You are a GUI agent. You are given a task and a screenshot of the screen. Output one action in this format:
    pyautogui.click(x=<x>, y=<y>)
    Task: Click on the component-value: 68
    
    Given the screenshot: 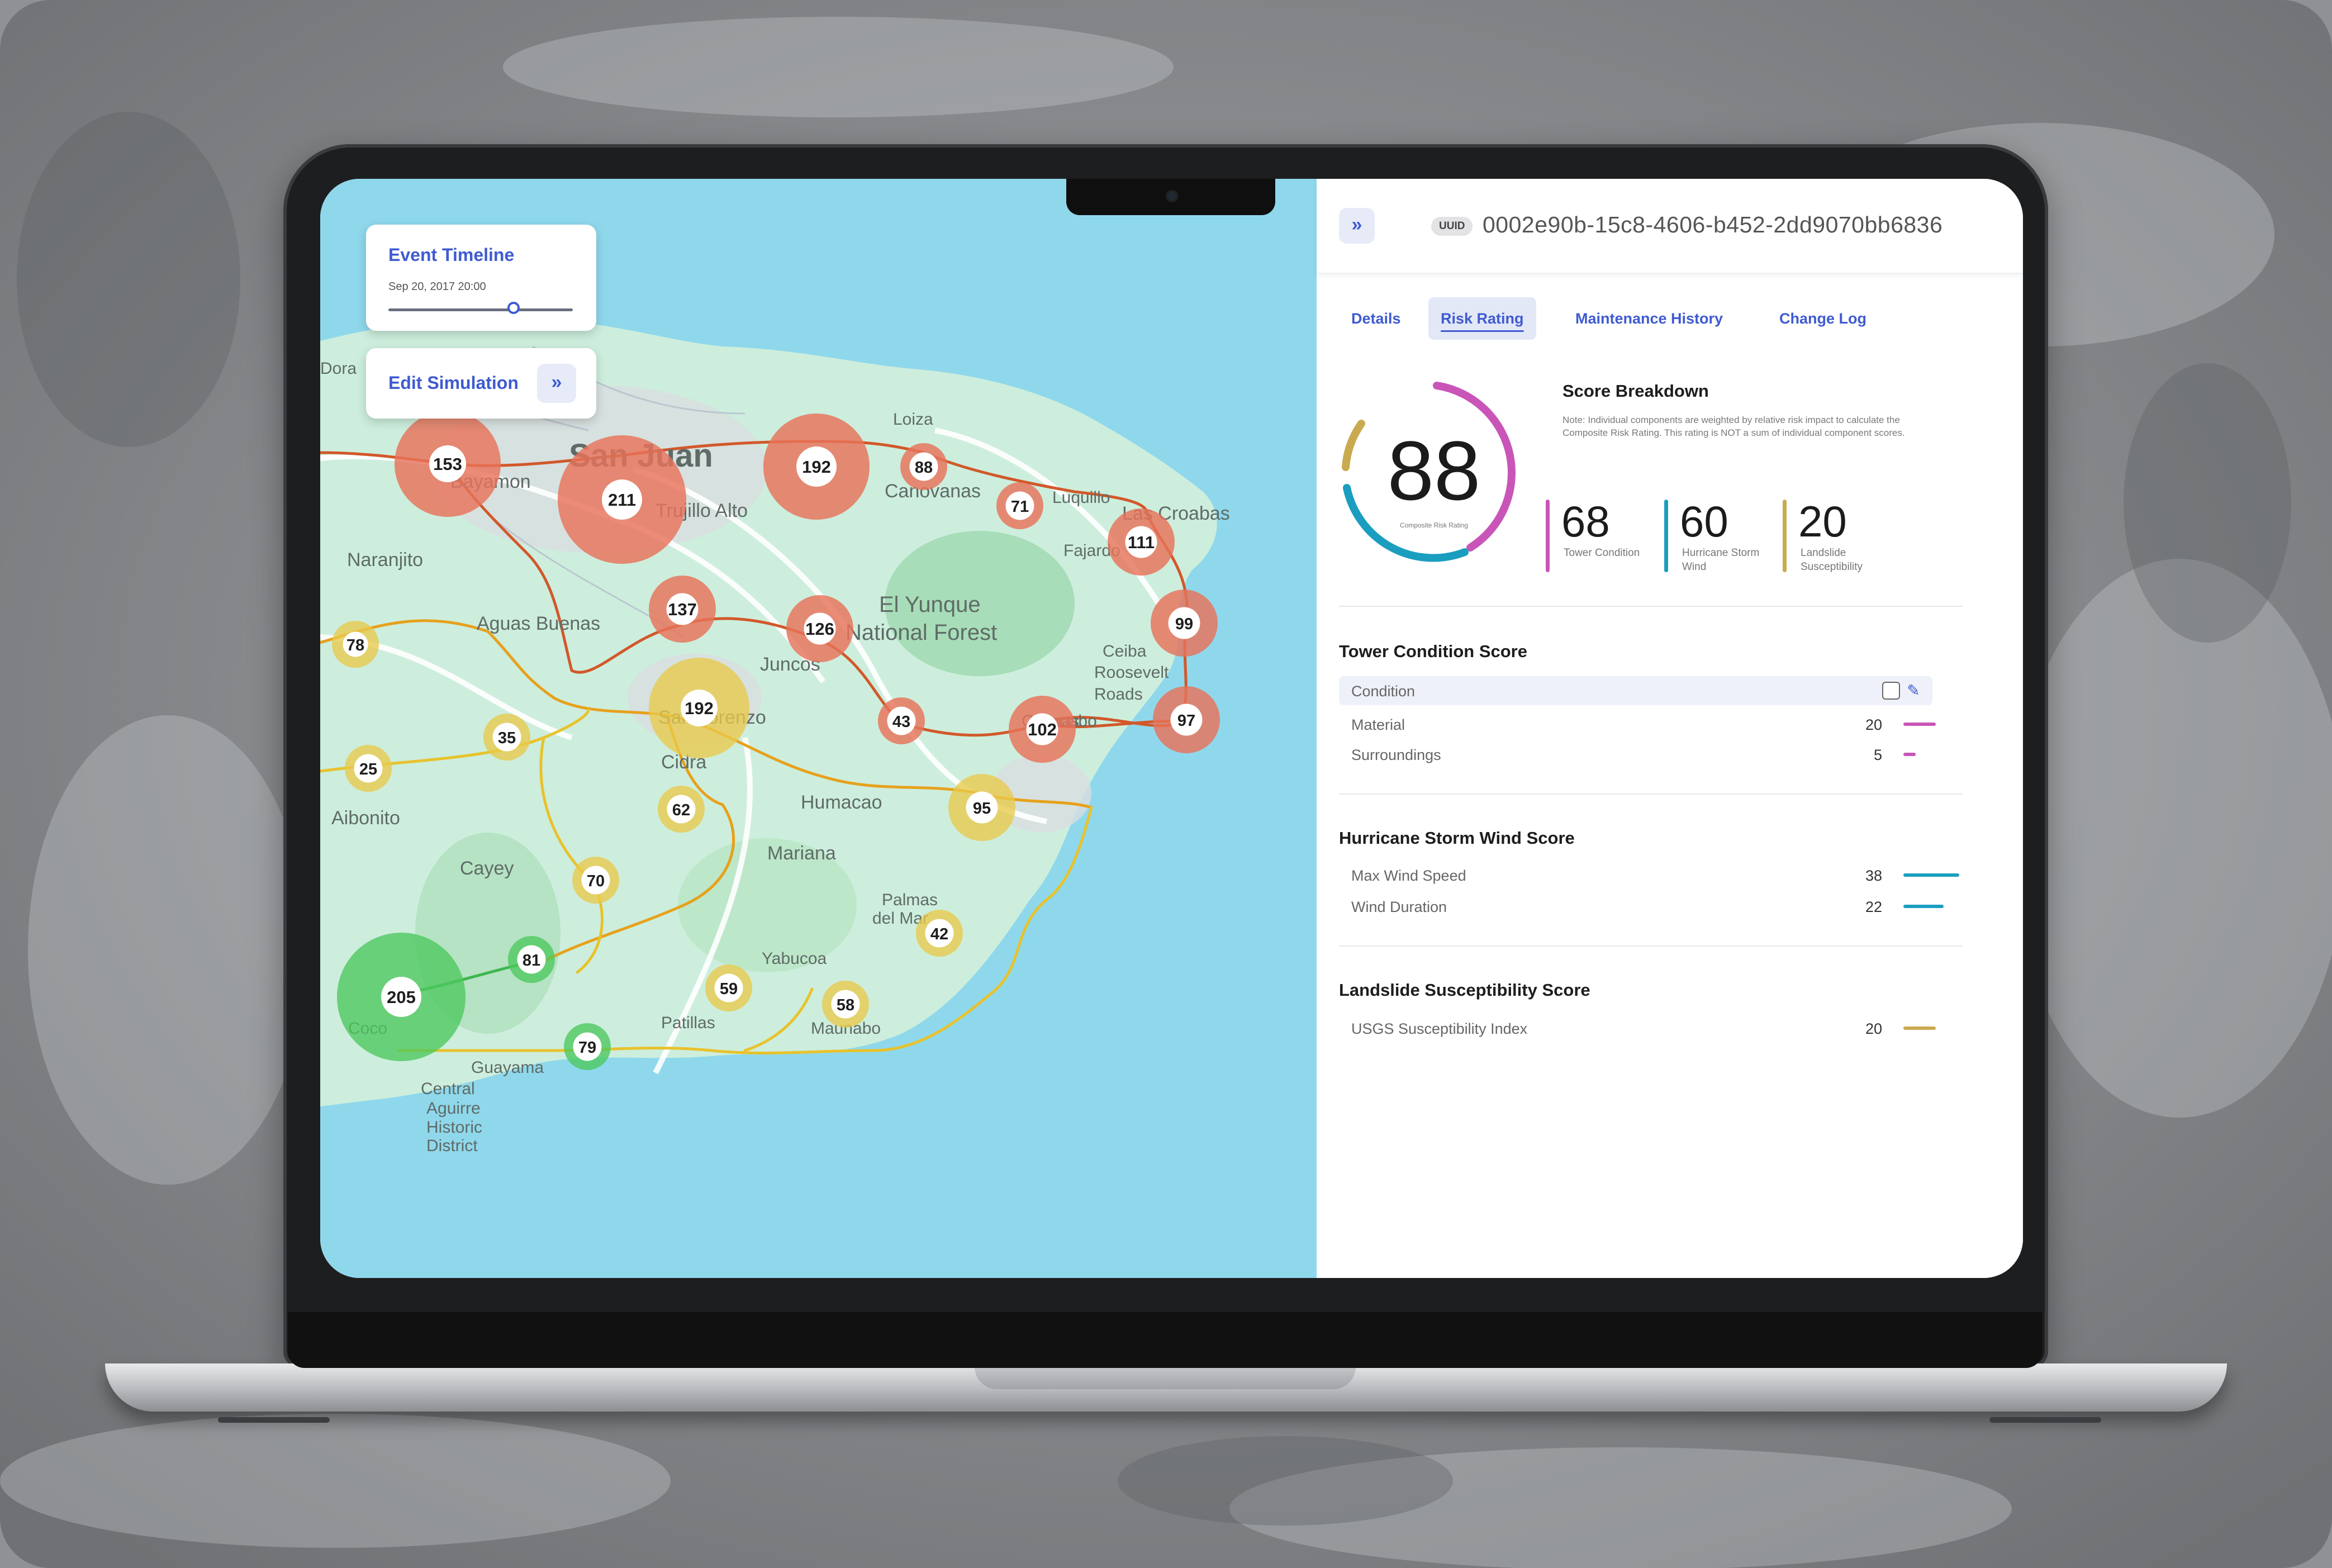 What is the action you would take?
    pyautogui.click(x=1585, y=521)
    